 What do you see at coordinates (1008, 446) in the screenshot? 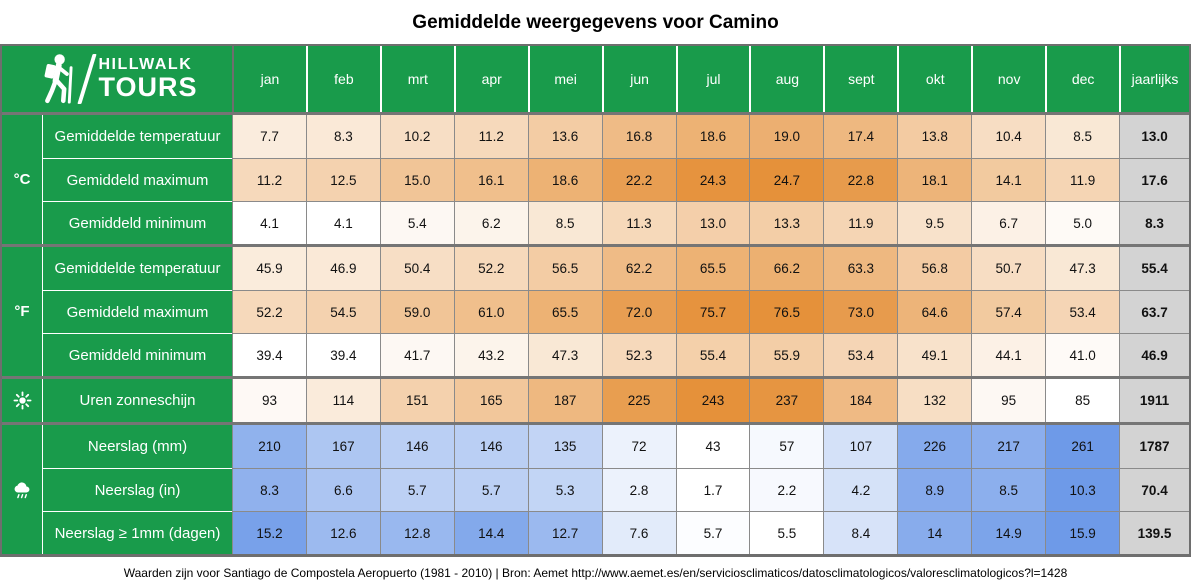
I see `data-cell: 217` at bounding box center [1008, 446].